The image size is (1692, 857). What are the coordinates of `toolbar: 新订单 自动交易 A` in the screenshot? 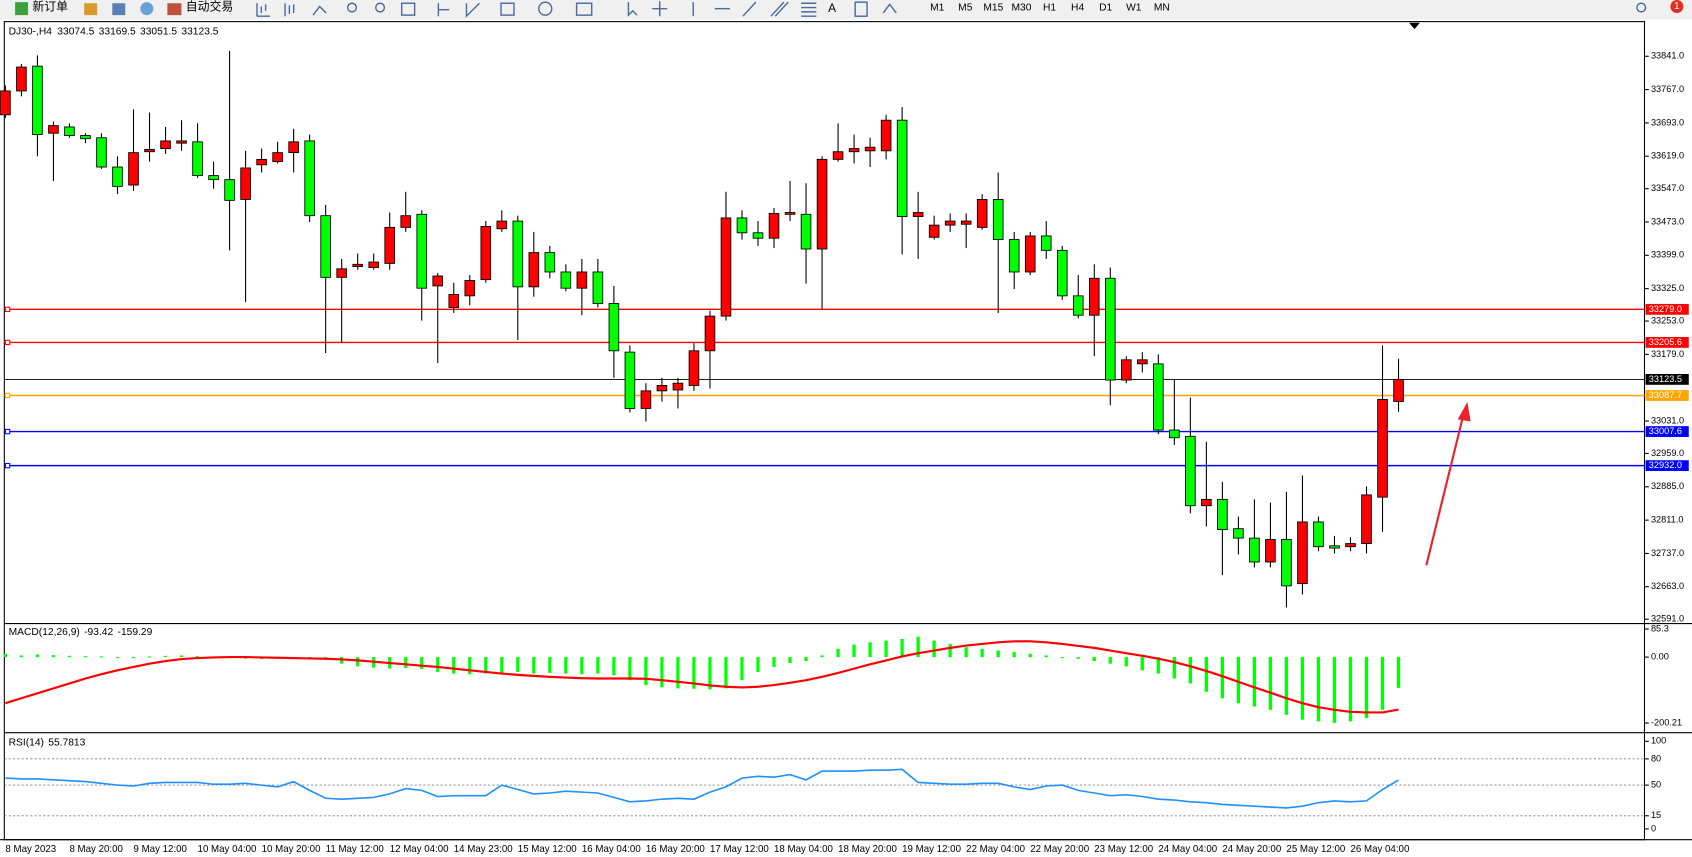 It's located at (846, 10).